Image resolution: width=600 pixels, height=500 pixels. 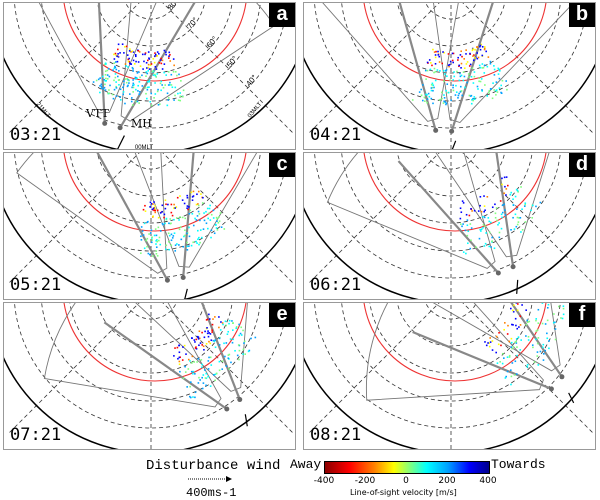 What do you see at coordinates (447, 481) in the screenshot?
I see `colorbar-tick: 200` at bounding box center [447, 481].